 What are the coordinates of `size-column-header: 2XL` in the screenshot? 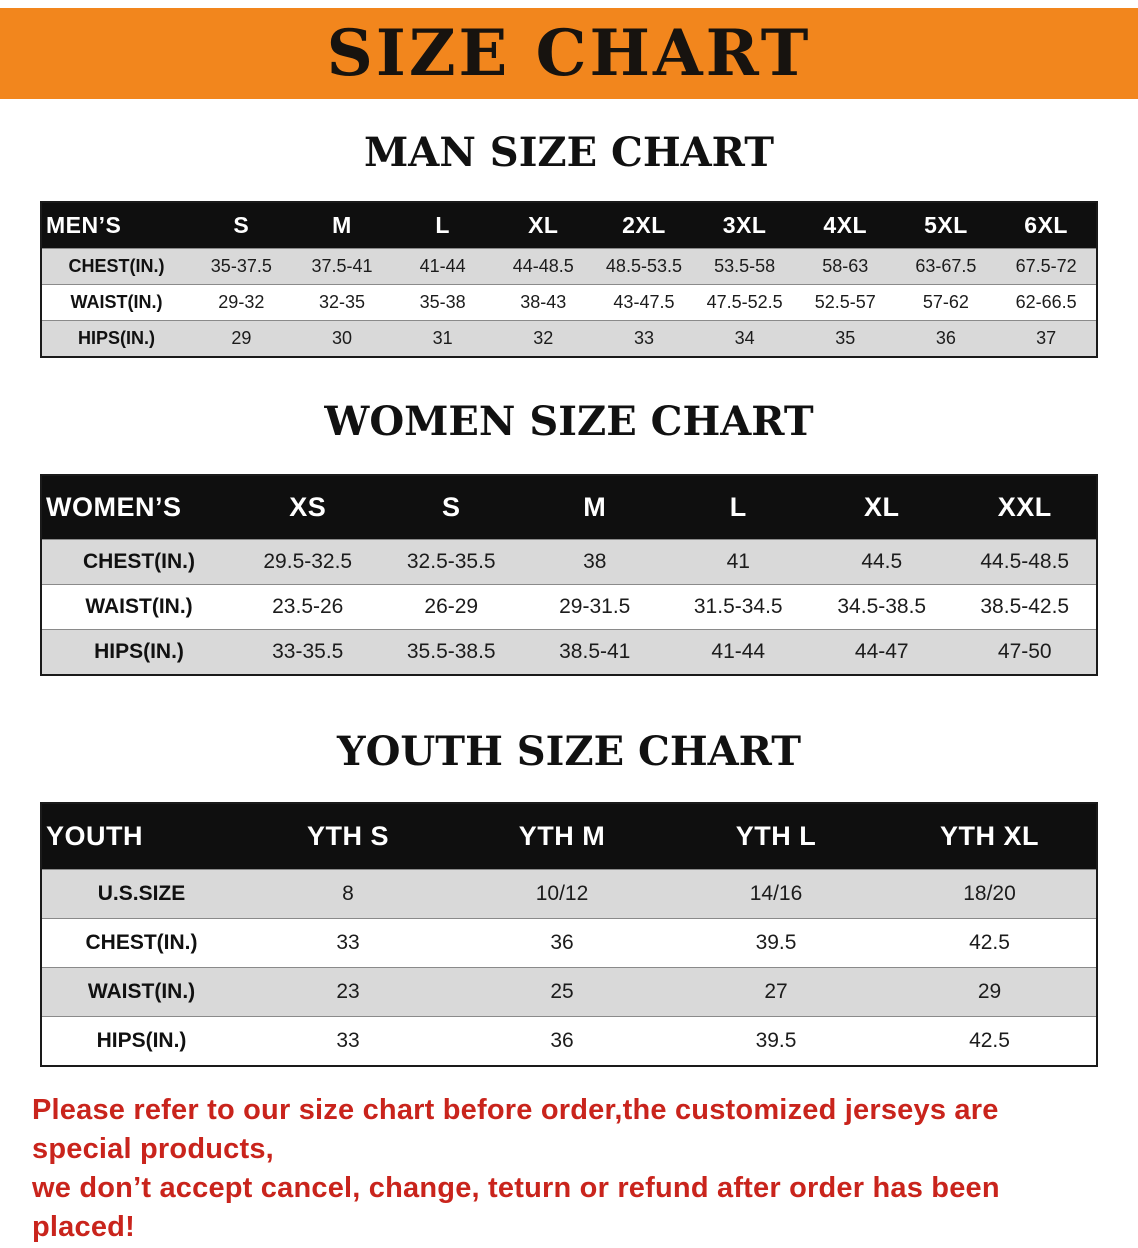 It's located at (644, 225).